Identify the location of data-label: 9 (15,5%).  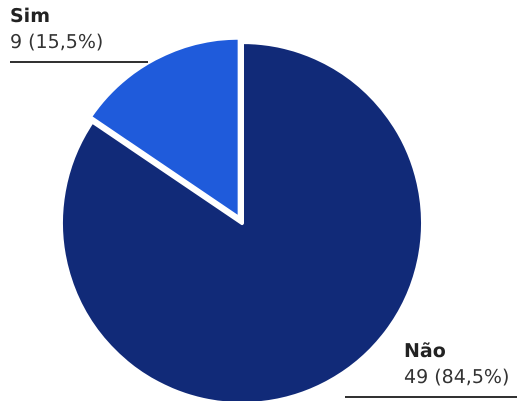
(57, 42).